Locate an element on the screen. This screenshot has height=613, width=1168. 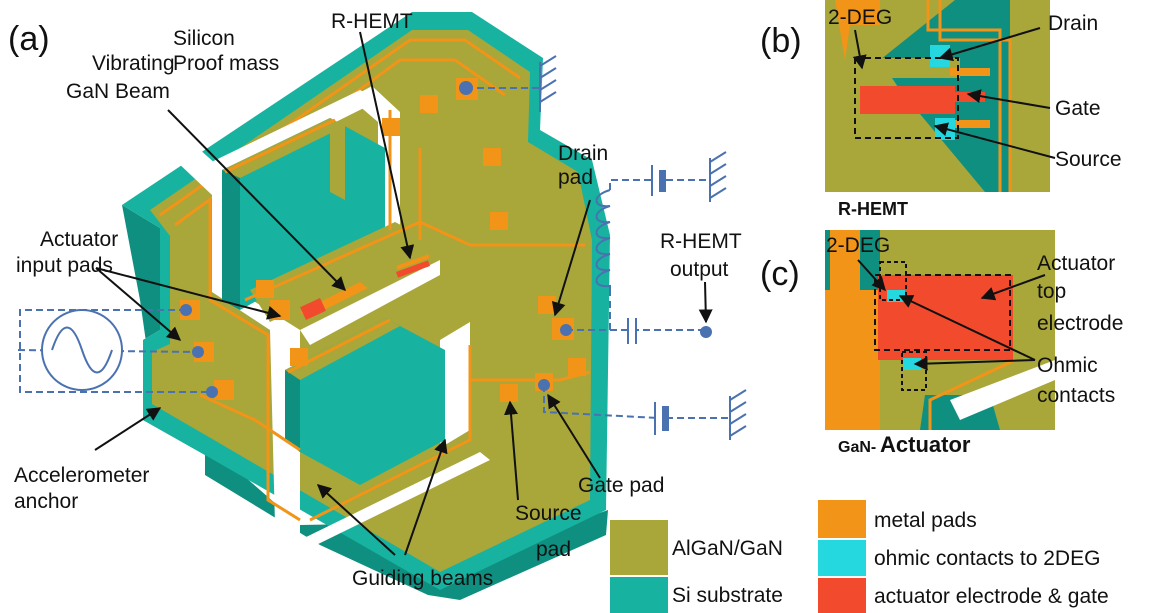
label-b-source: Source is located at coordinates (1088, 159).